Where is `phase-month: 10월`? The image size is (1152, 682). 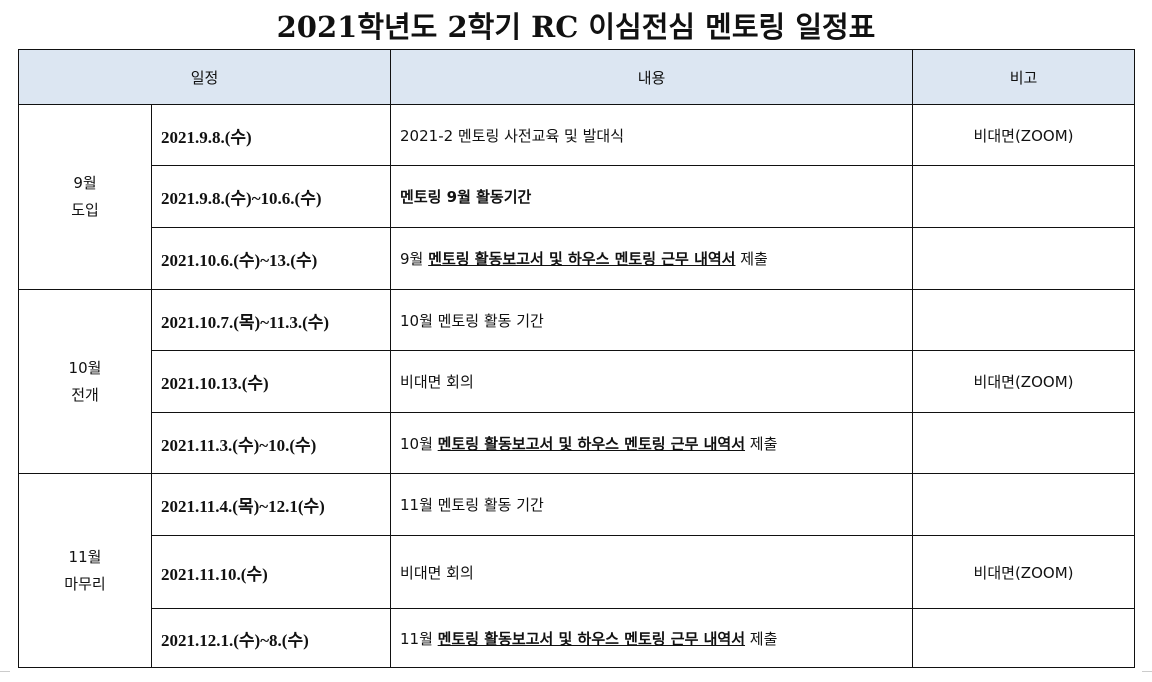 phase-month: 10월 is located at coordinates (85, 367).